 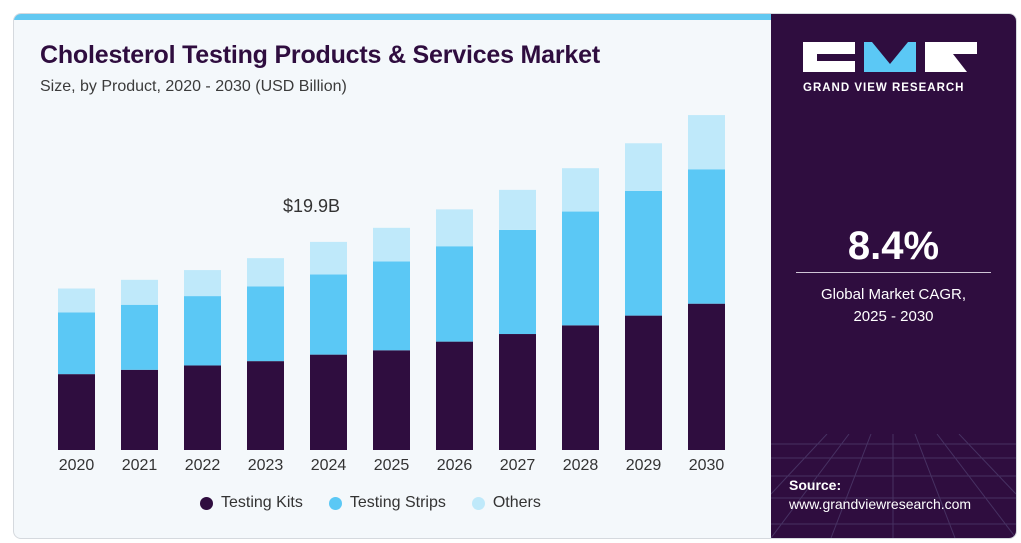 I want to click on bar-testing-strips-2022, so click(x=202, y=331).